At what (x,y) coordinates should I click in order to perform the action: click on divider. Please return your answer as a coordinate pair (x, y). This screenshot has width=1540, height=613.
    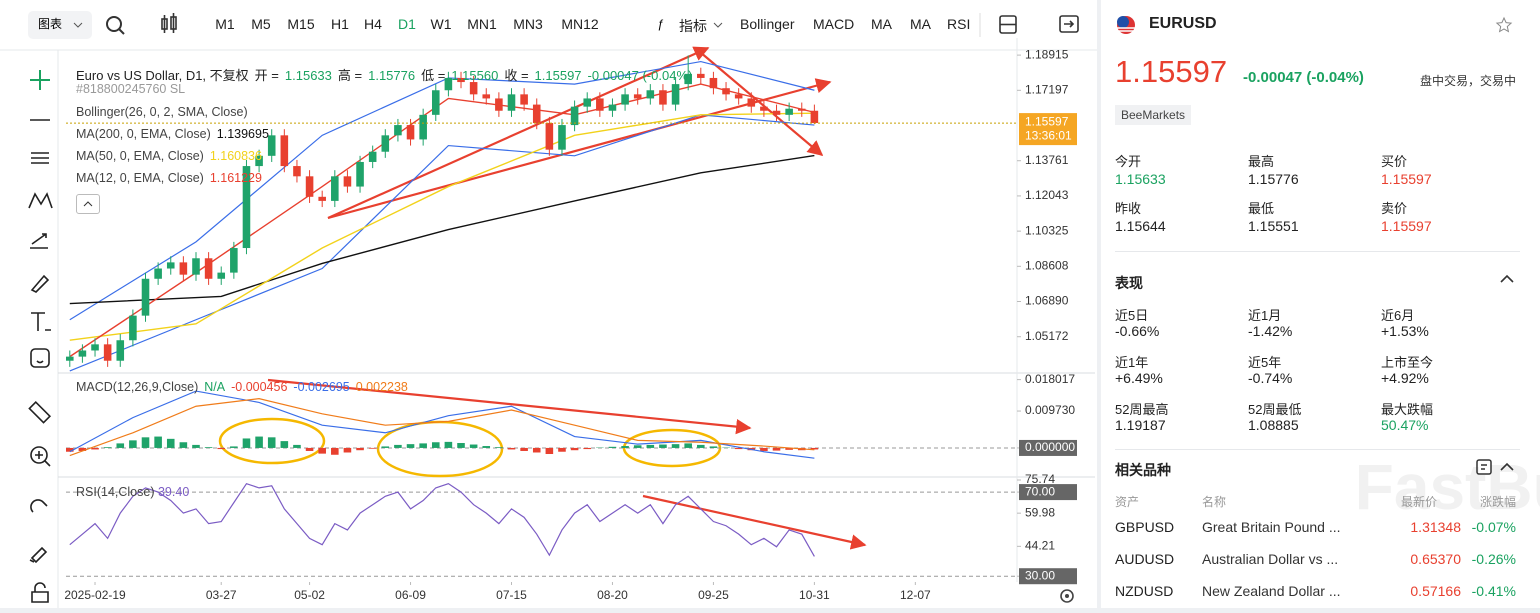
    Looking at the image, I should click on (1317, 251).